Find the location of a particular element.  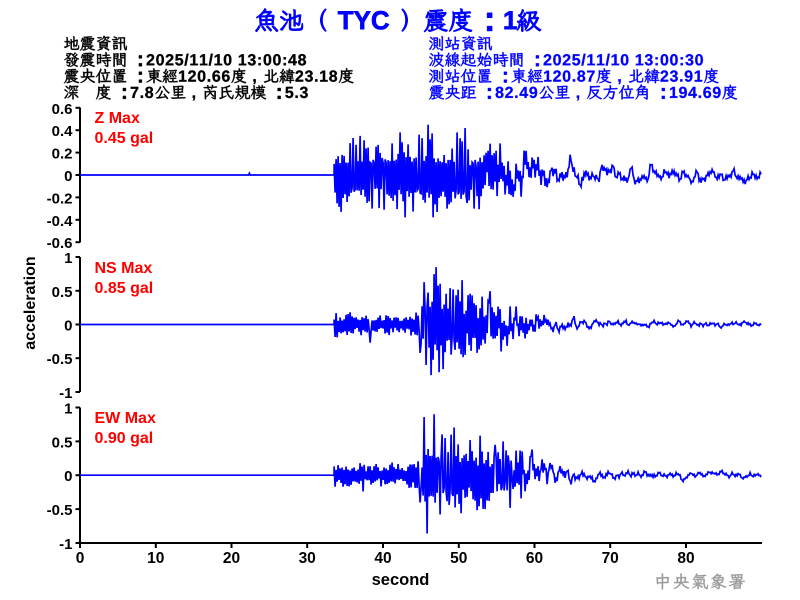

svg-text: -0.4 is located at coordinates (60, 221).